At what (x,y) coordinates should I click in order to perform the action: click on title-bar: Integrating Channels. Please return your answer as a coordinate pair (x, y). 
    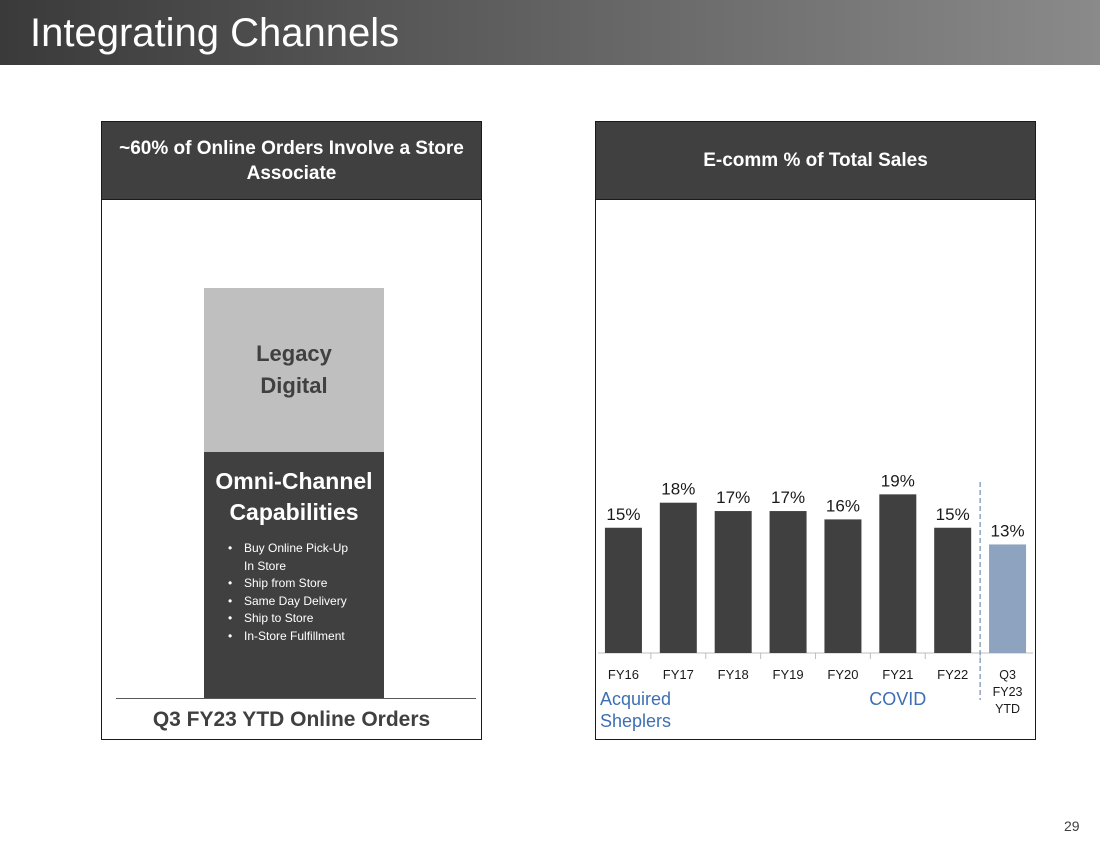
    Looking at the image, I should click on (550, 32).